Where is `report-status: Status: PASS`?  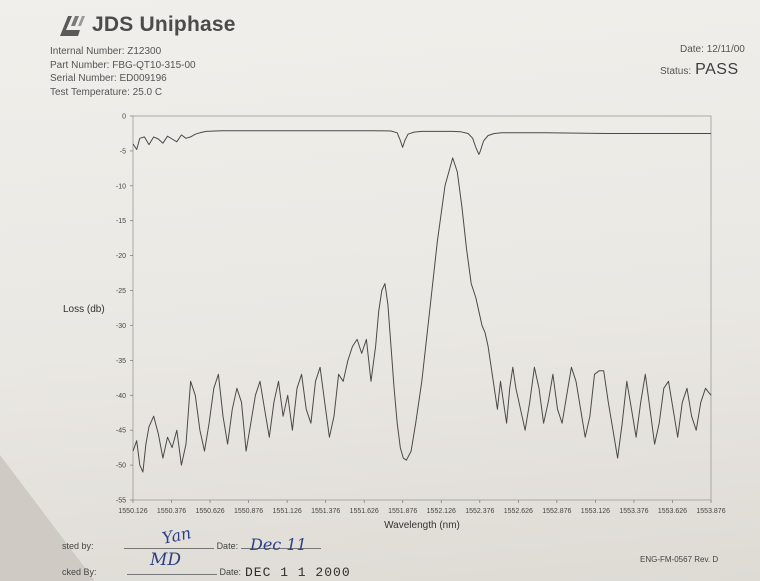
report-status: Status: PASS is located at coordinates (699, 70).